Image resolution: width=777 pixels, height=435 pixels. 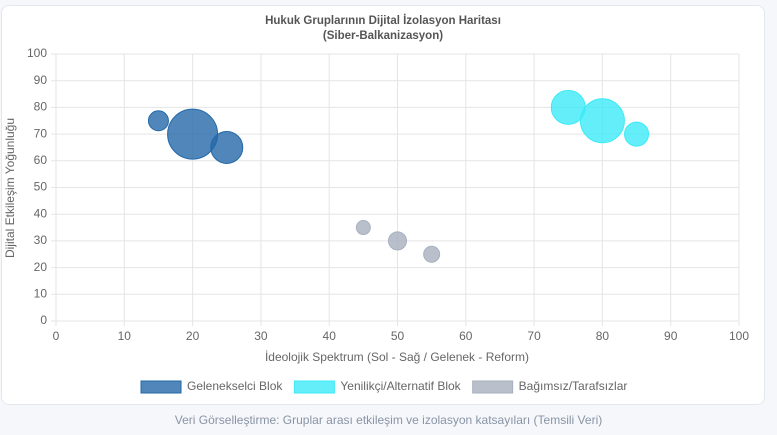 I want to click on x-tick-label: 0, so click(x=56, y=336).